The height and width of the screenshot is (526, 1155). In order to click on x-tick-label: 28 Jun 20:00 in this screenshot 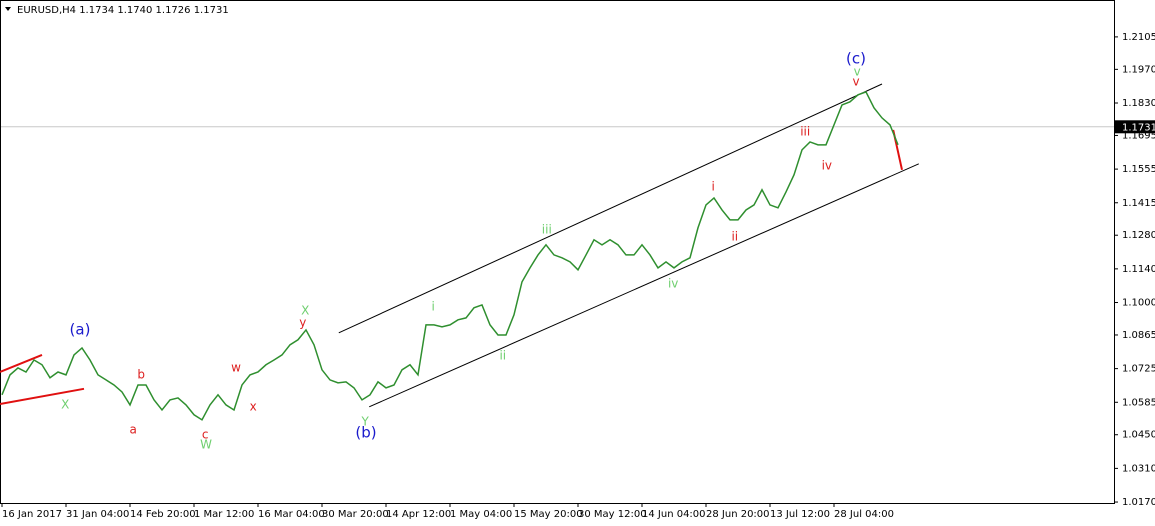, I will do `click(738, 514)`.